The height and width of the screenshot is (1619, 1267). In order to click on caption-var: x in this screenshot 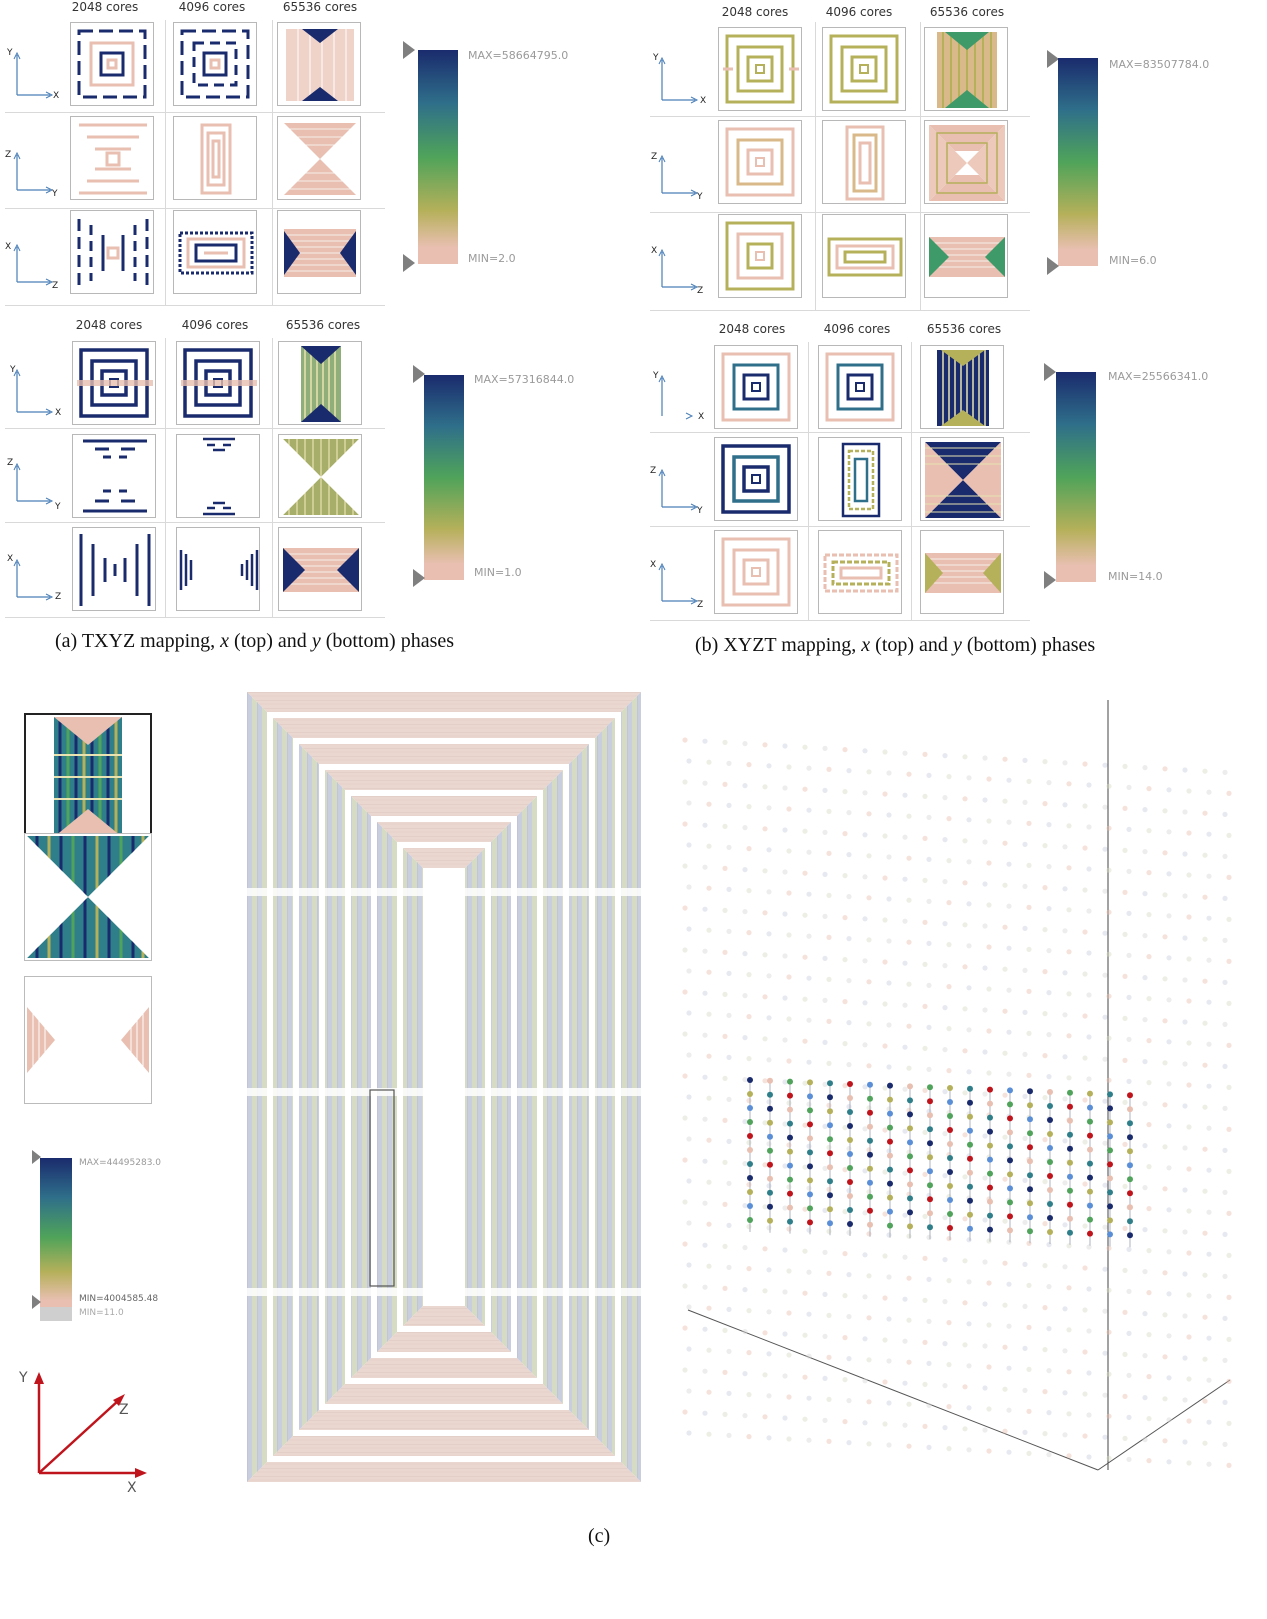, I will do `click(225, 641)`.